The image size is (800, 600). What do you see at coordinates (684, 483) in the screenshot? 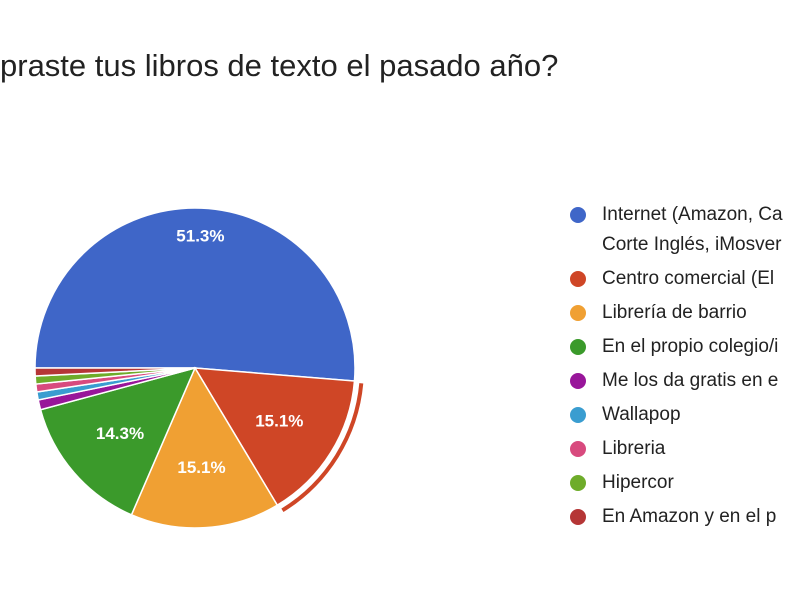
I see `legend-item: Hipercor` at bounding box center [684, 483].